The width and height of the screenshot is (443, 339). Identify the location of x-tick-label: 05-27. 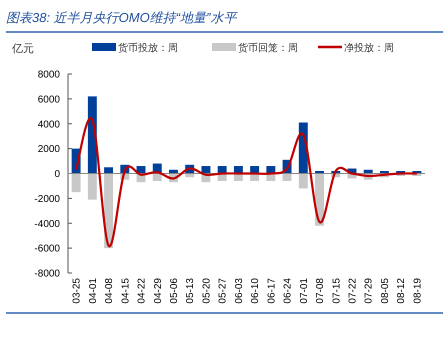
(223, 291).